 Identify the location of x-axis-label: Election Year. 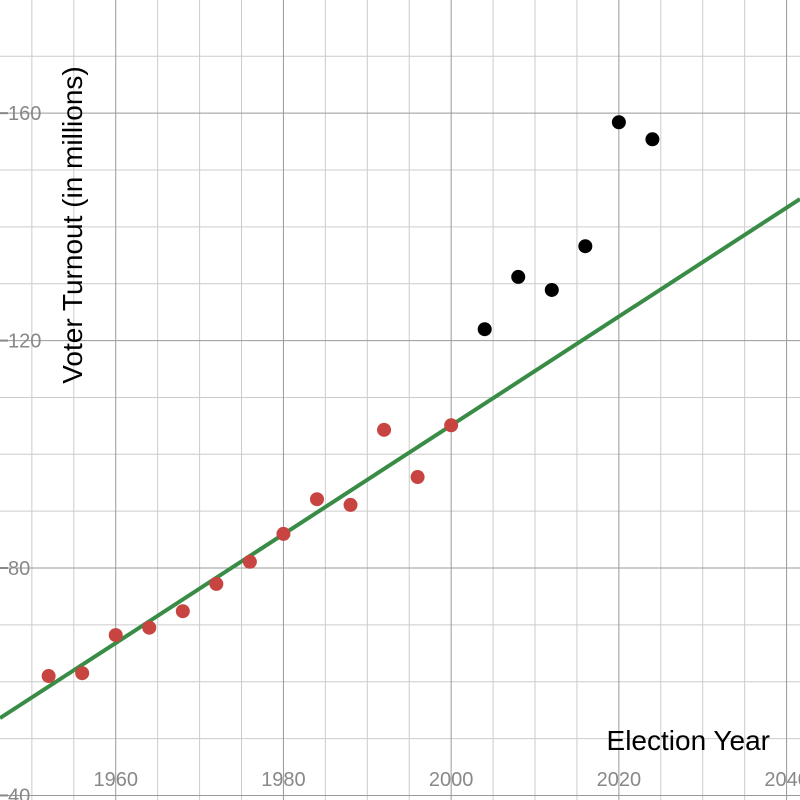
(688, 740).